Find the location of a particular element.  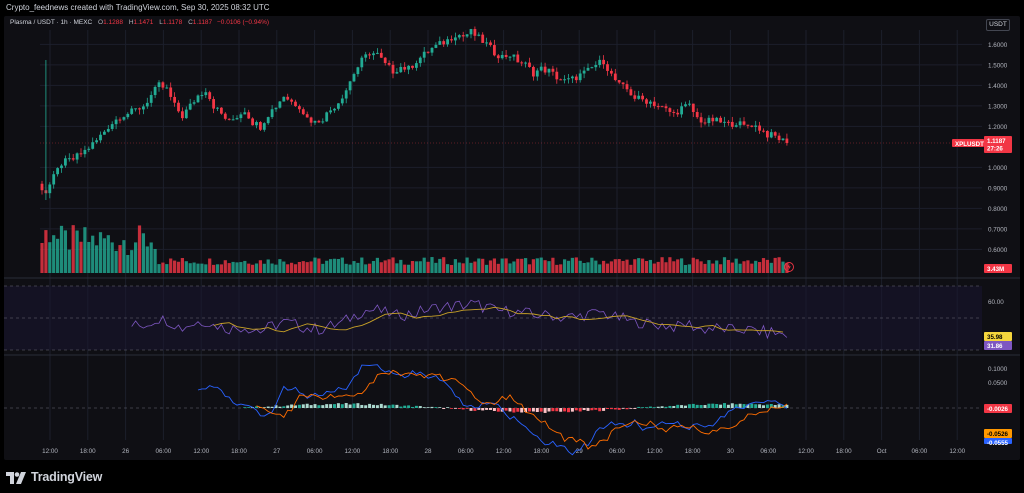

high-value: 1.1471 is located at coordinates (143, 22).